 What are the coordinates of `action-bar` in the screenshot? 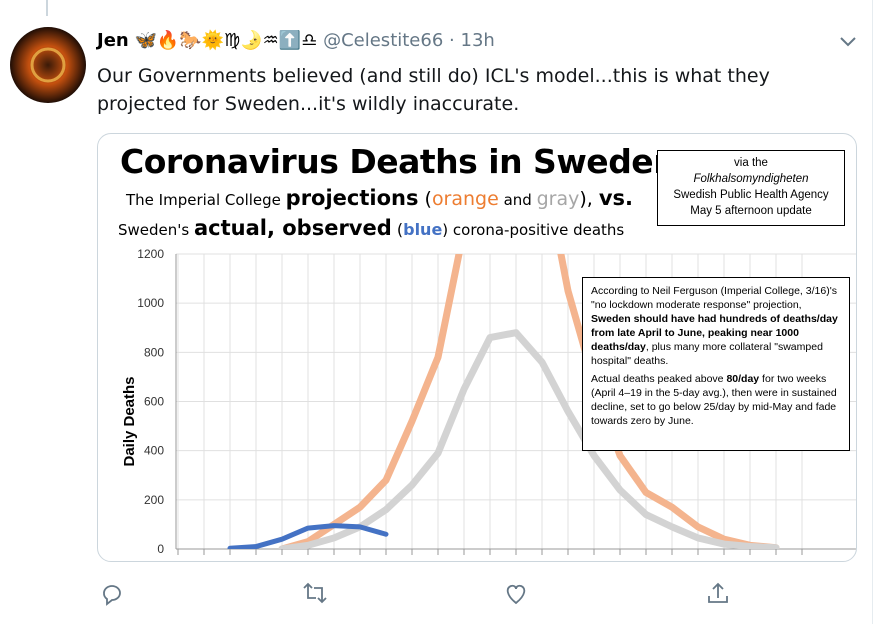 It's located at (415, 594).